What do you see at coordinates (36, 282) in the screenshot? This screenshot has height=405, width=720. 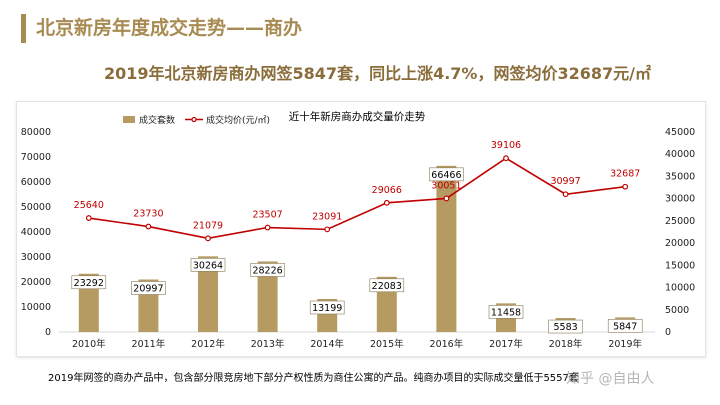 I see `y-left-tick-label: 20000` at bounding box center [36, 282].